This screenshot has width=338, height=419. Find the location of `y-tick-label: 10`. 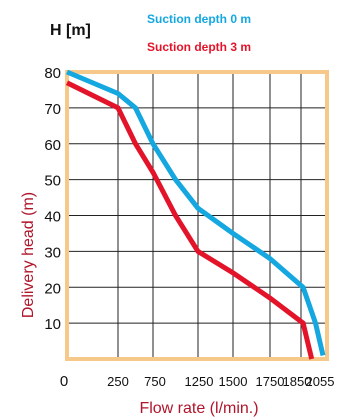

y-tick-label: 10 is located at coordinates (52, 324).